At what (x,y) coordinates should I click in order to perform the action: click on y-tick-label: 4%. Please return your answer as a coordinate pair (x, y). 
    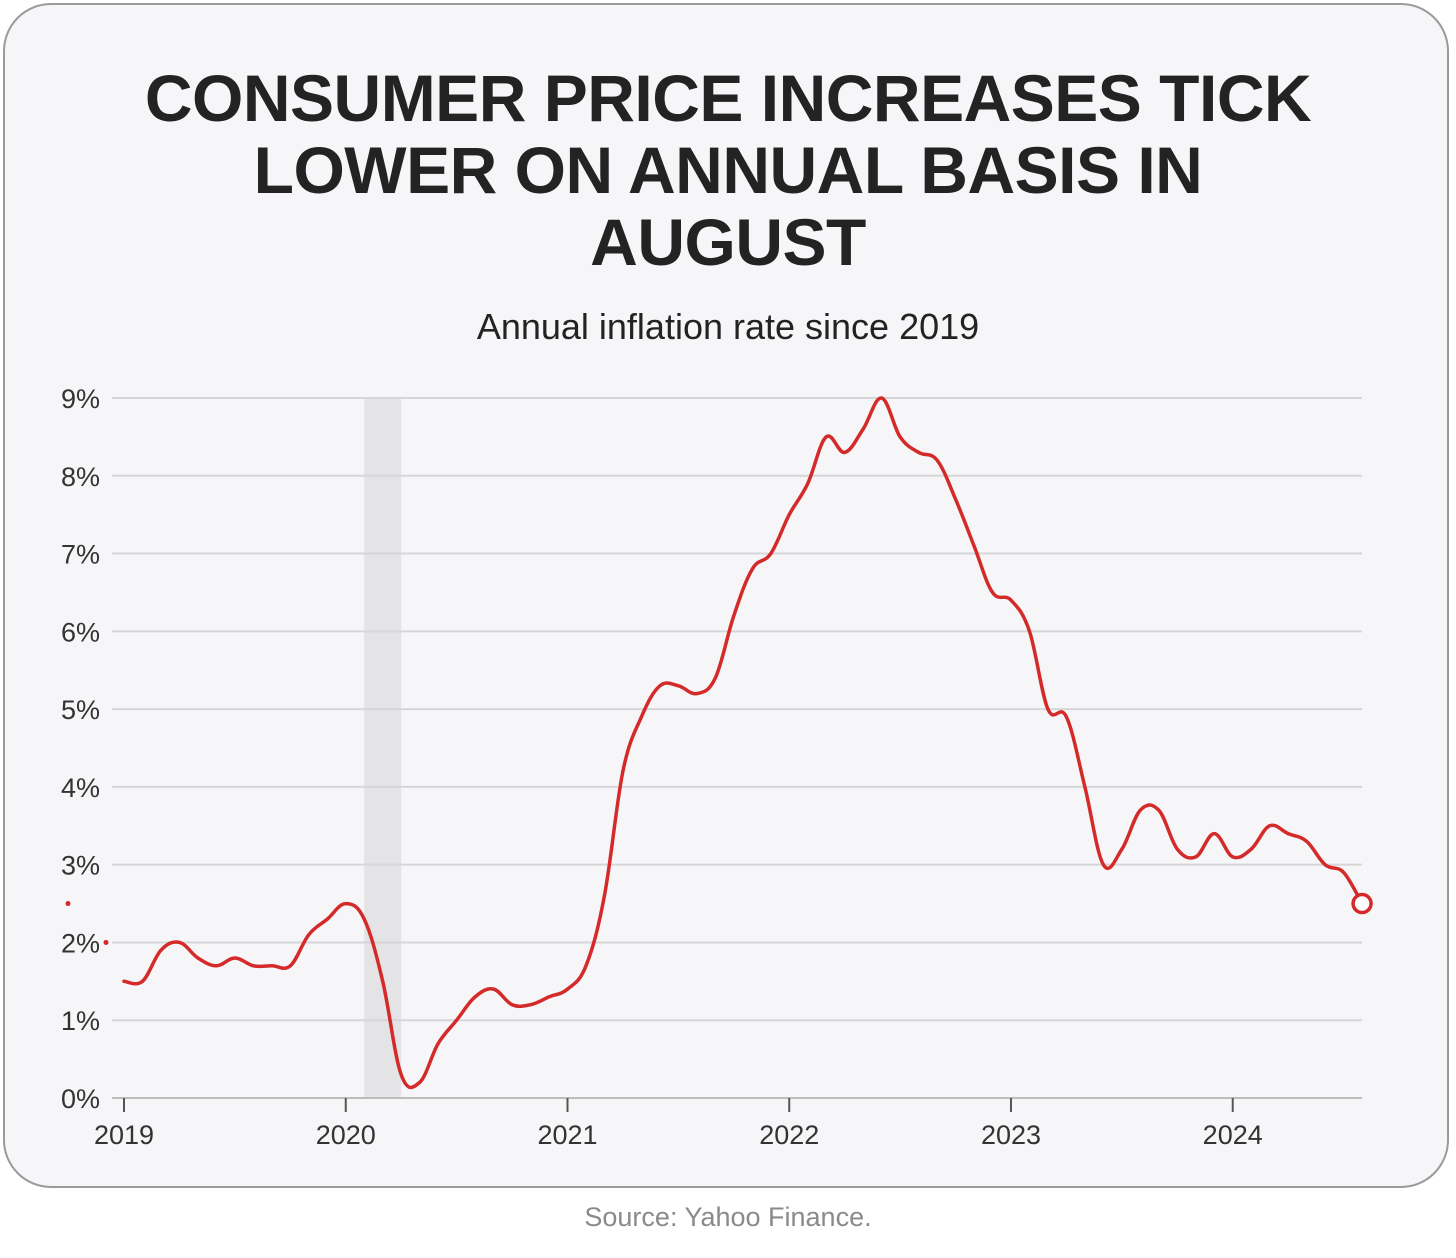
    Looking at the image, I should click on (80, 788).